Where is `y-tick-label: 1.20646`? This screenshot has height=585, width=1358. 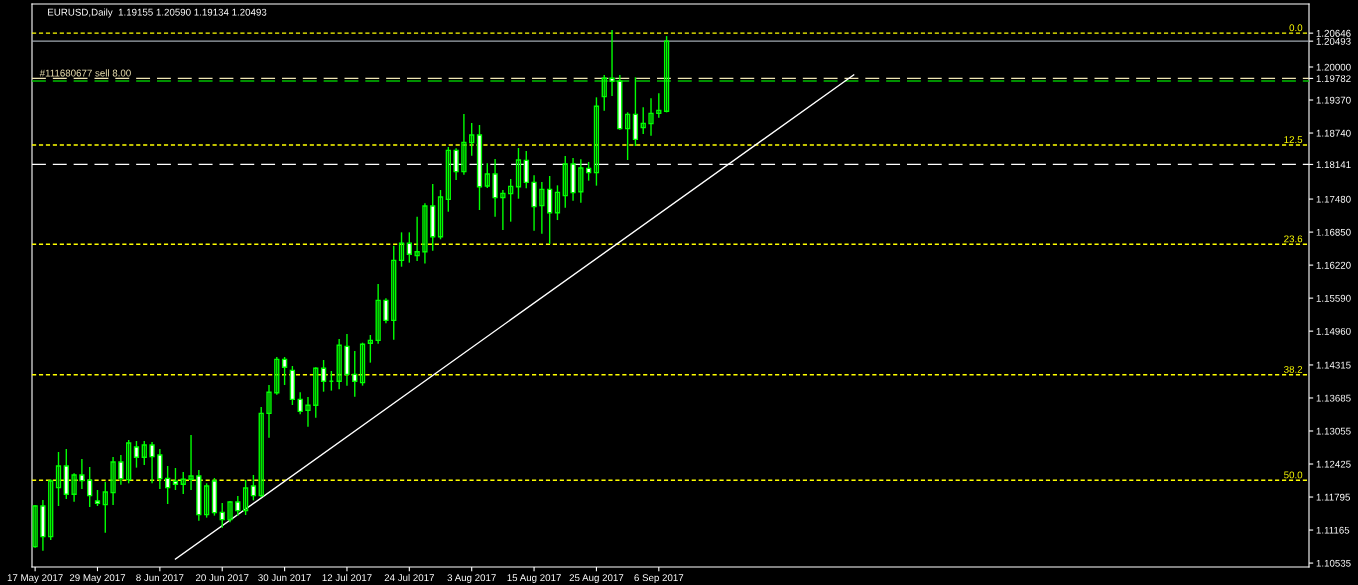
y-tick-label: 1.20646 is located at coordinates (1333, 33).